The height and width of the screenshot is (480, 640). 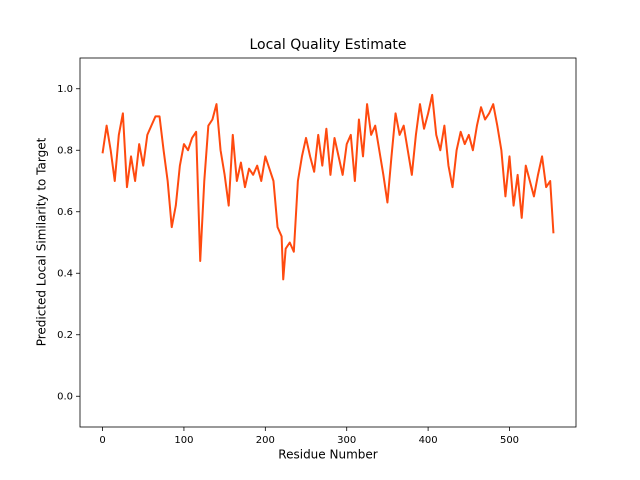 What do you see at coordinates (42, 241) in the screenshot?
I see `y-axis-label: Predicted Local Similarity to Target` at bounding box center [42, 241].